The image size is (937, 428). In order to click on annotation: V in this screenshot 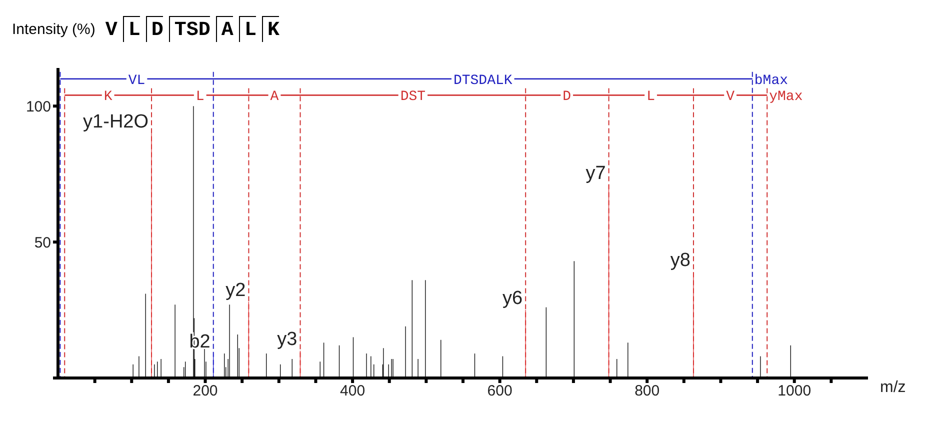, I will do `click(731, 97)`.